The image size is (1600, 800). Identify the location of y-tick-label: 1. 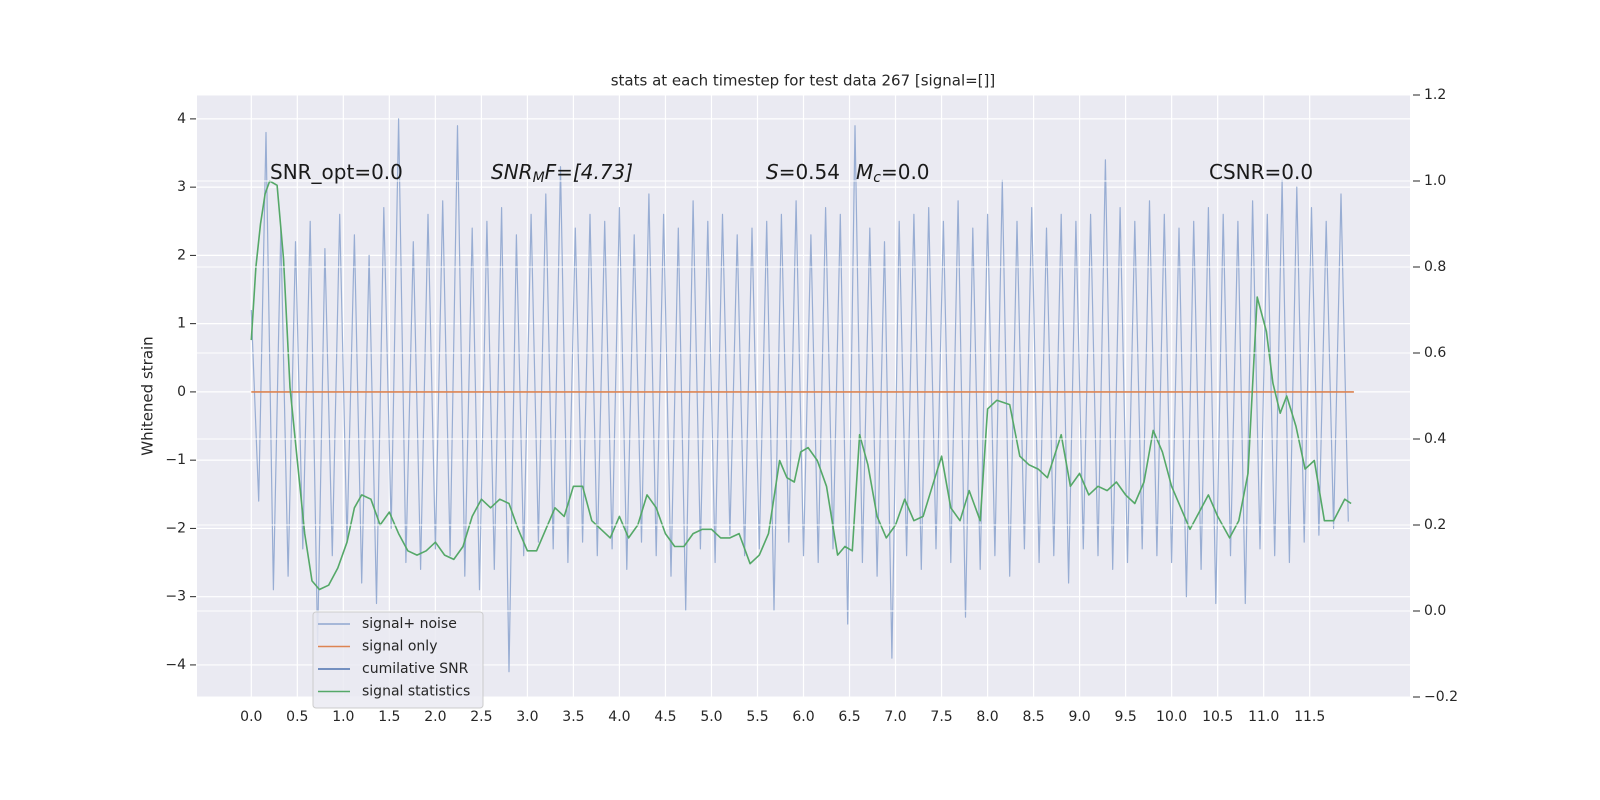
(181, 324).